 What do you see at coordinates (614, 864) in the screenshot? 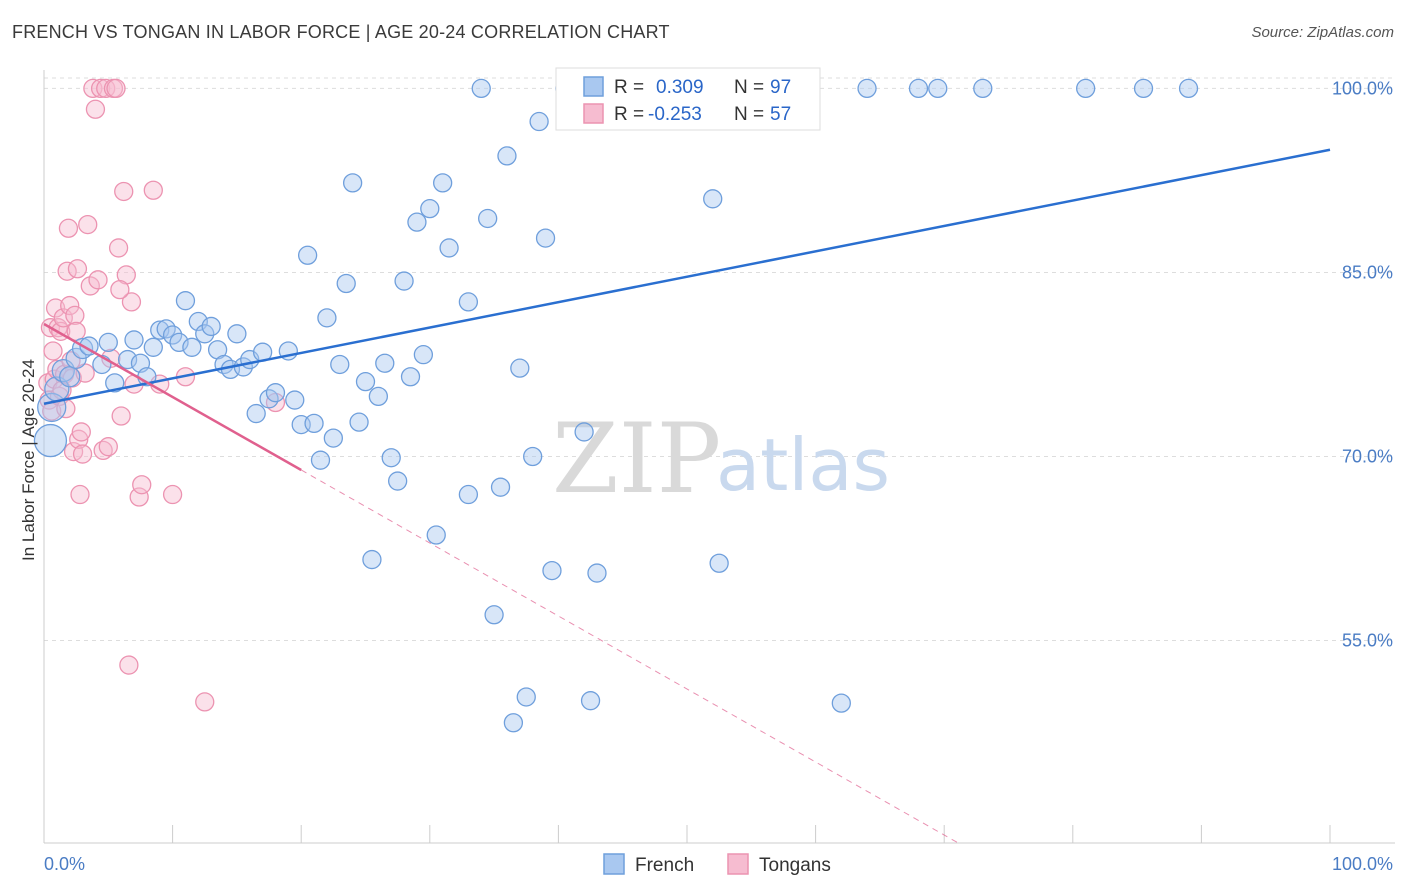
I see `legend-french-swatch` at bounding box center [614, 864].